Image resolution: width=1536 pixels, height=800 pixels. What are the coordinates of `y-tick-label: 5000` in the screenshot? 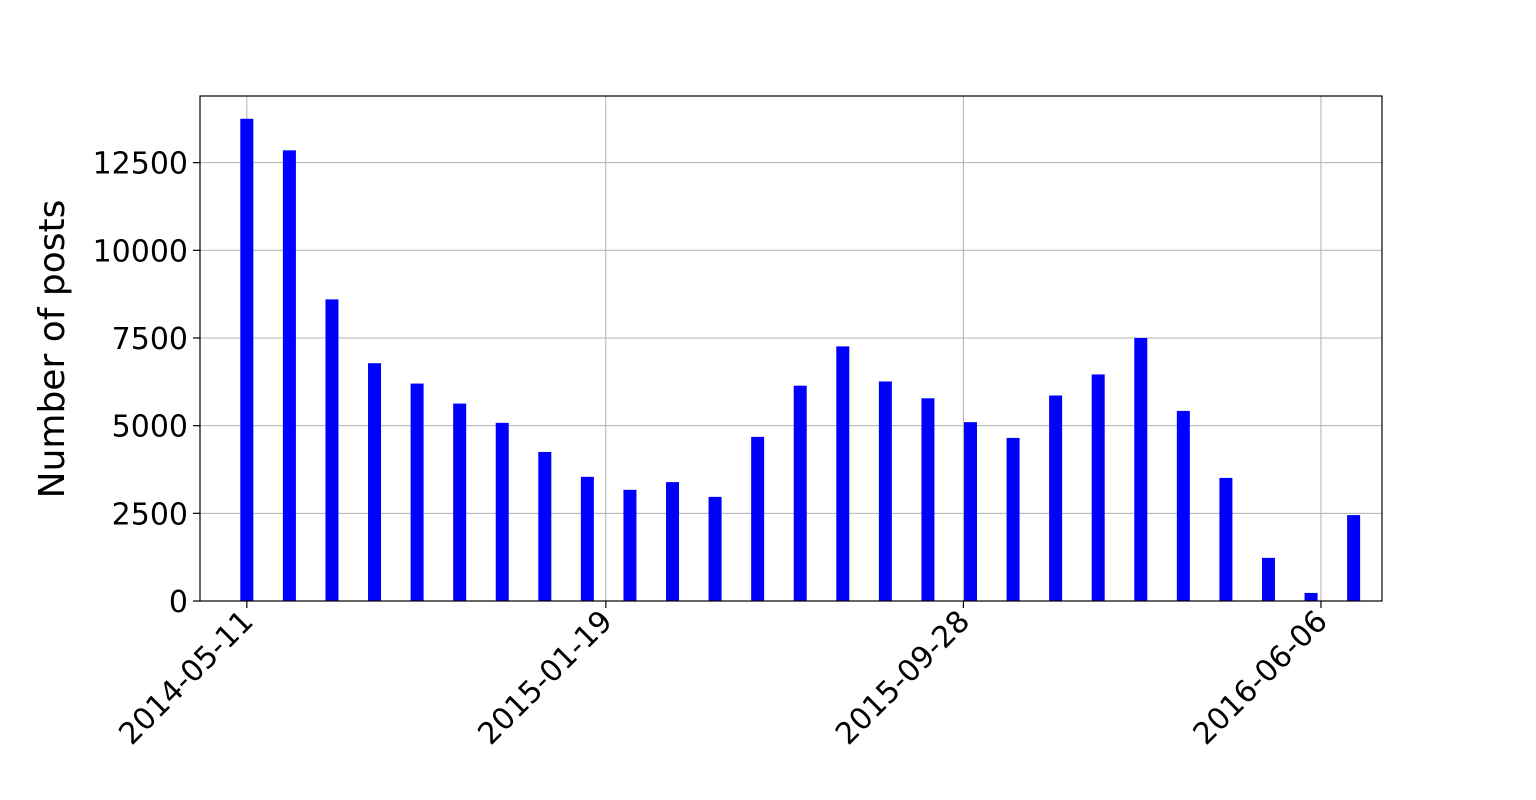 It's located at (150, 427).